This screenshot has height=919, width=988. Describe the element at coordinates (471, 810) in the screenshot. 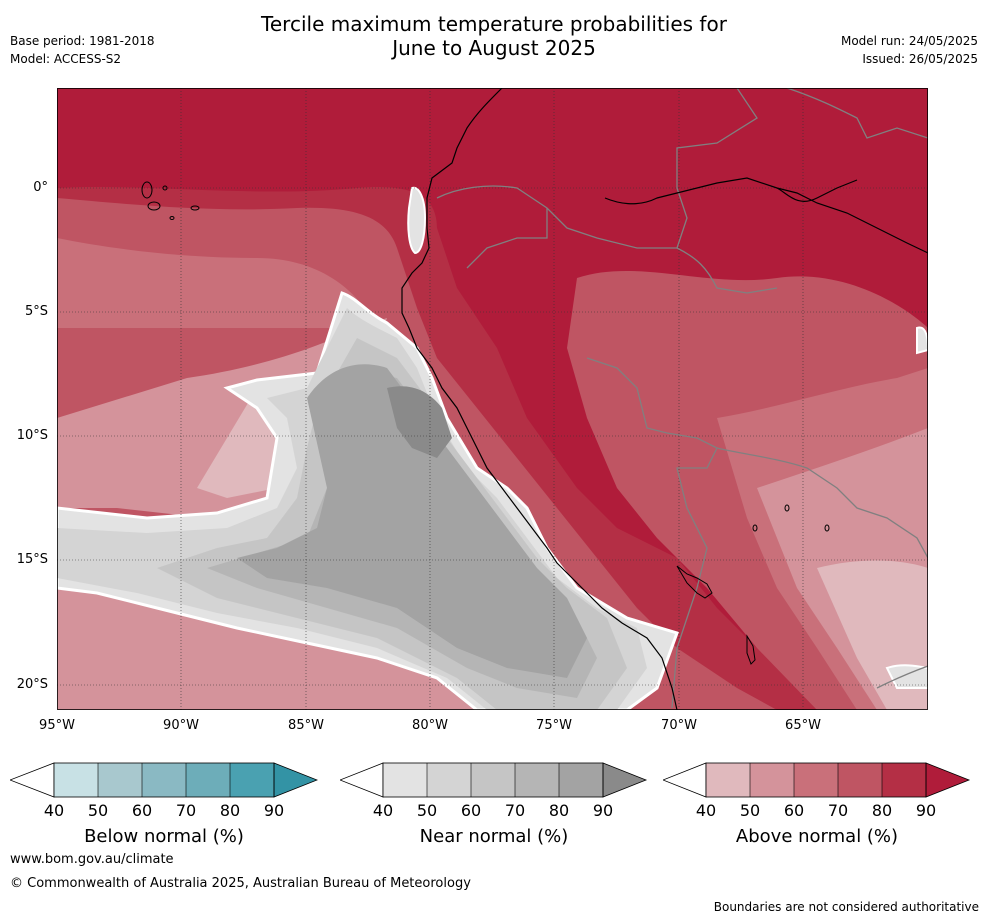

I see `near-tick-60: 60` at that location.